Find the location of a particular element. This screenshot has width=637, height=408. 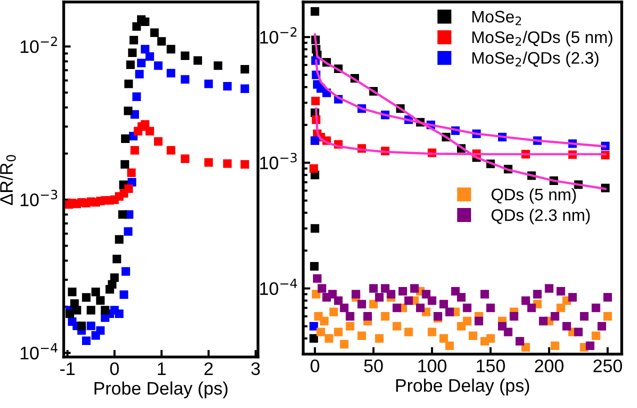

legend-label: MoSe$_{2}$ is located at coordinates (496, 18).